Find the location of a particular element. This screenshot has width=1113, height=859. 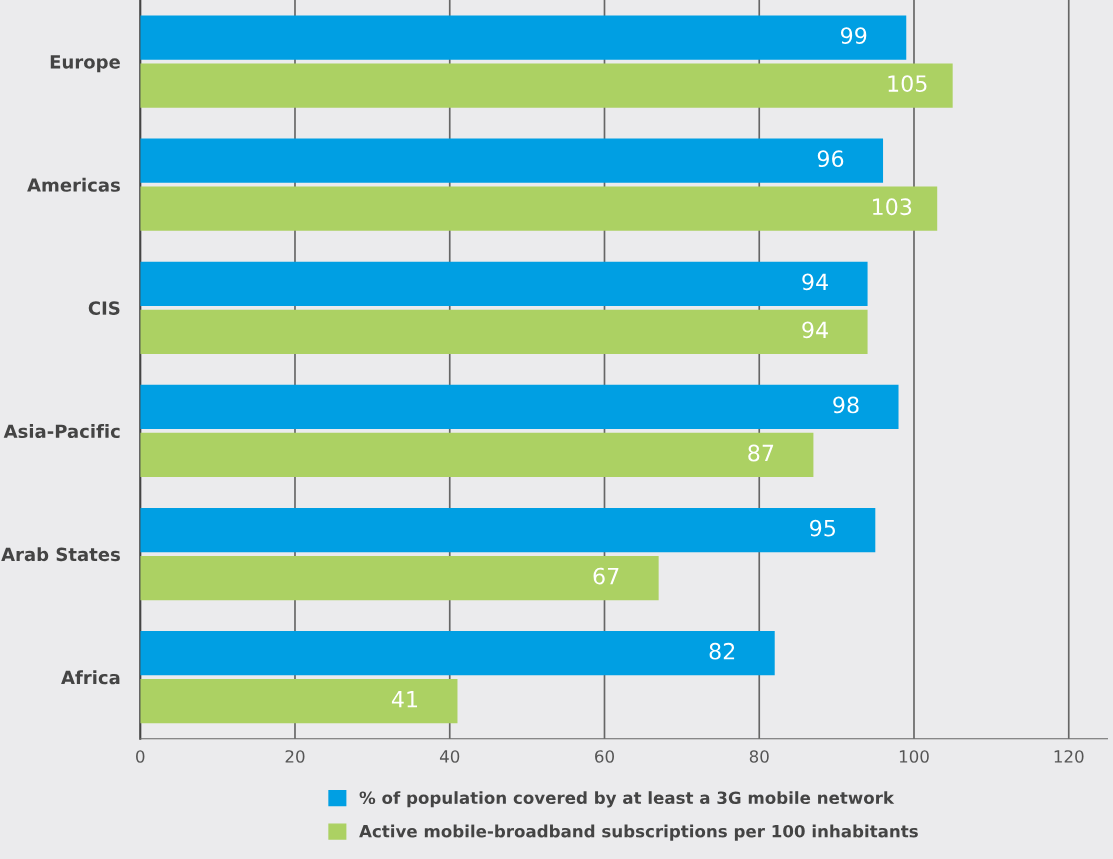

data-label: 105 is located at coordinates (907, 84).